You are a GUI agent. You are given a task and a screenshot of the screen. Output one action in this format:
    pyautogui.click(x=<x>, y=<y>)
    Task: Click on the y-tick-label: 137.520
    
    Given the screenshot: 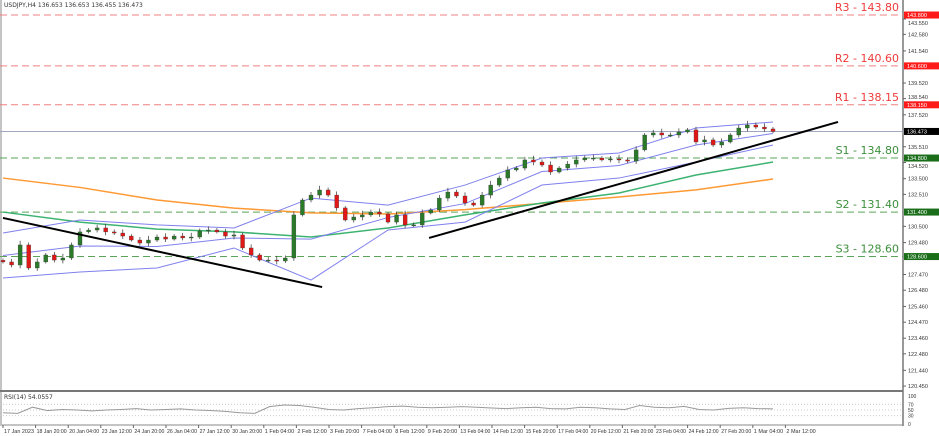 What is the action you would take?
    pyautogui.click(x=918, y=116)
    